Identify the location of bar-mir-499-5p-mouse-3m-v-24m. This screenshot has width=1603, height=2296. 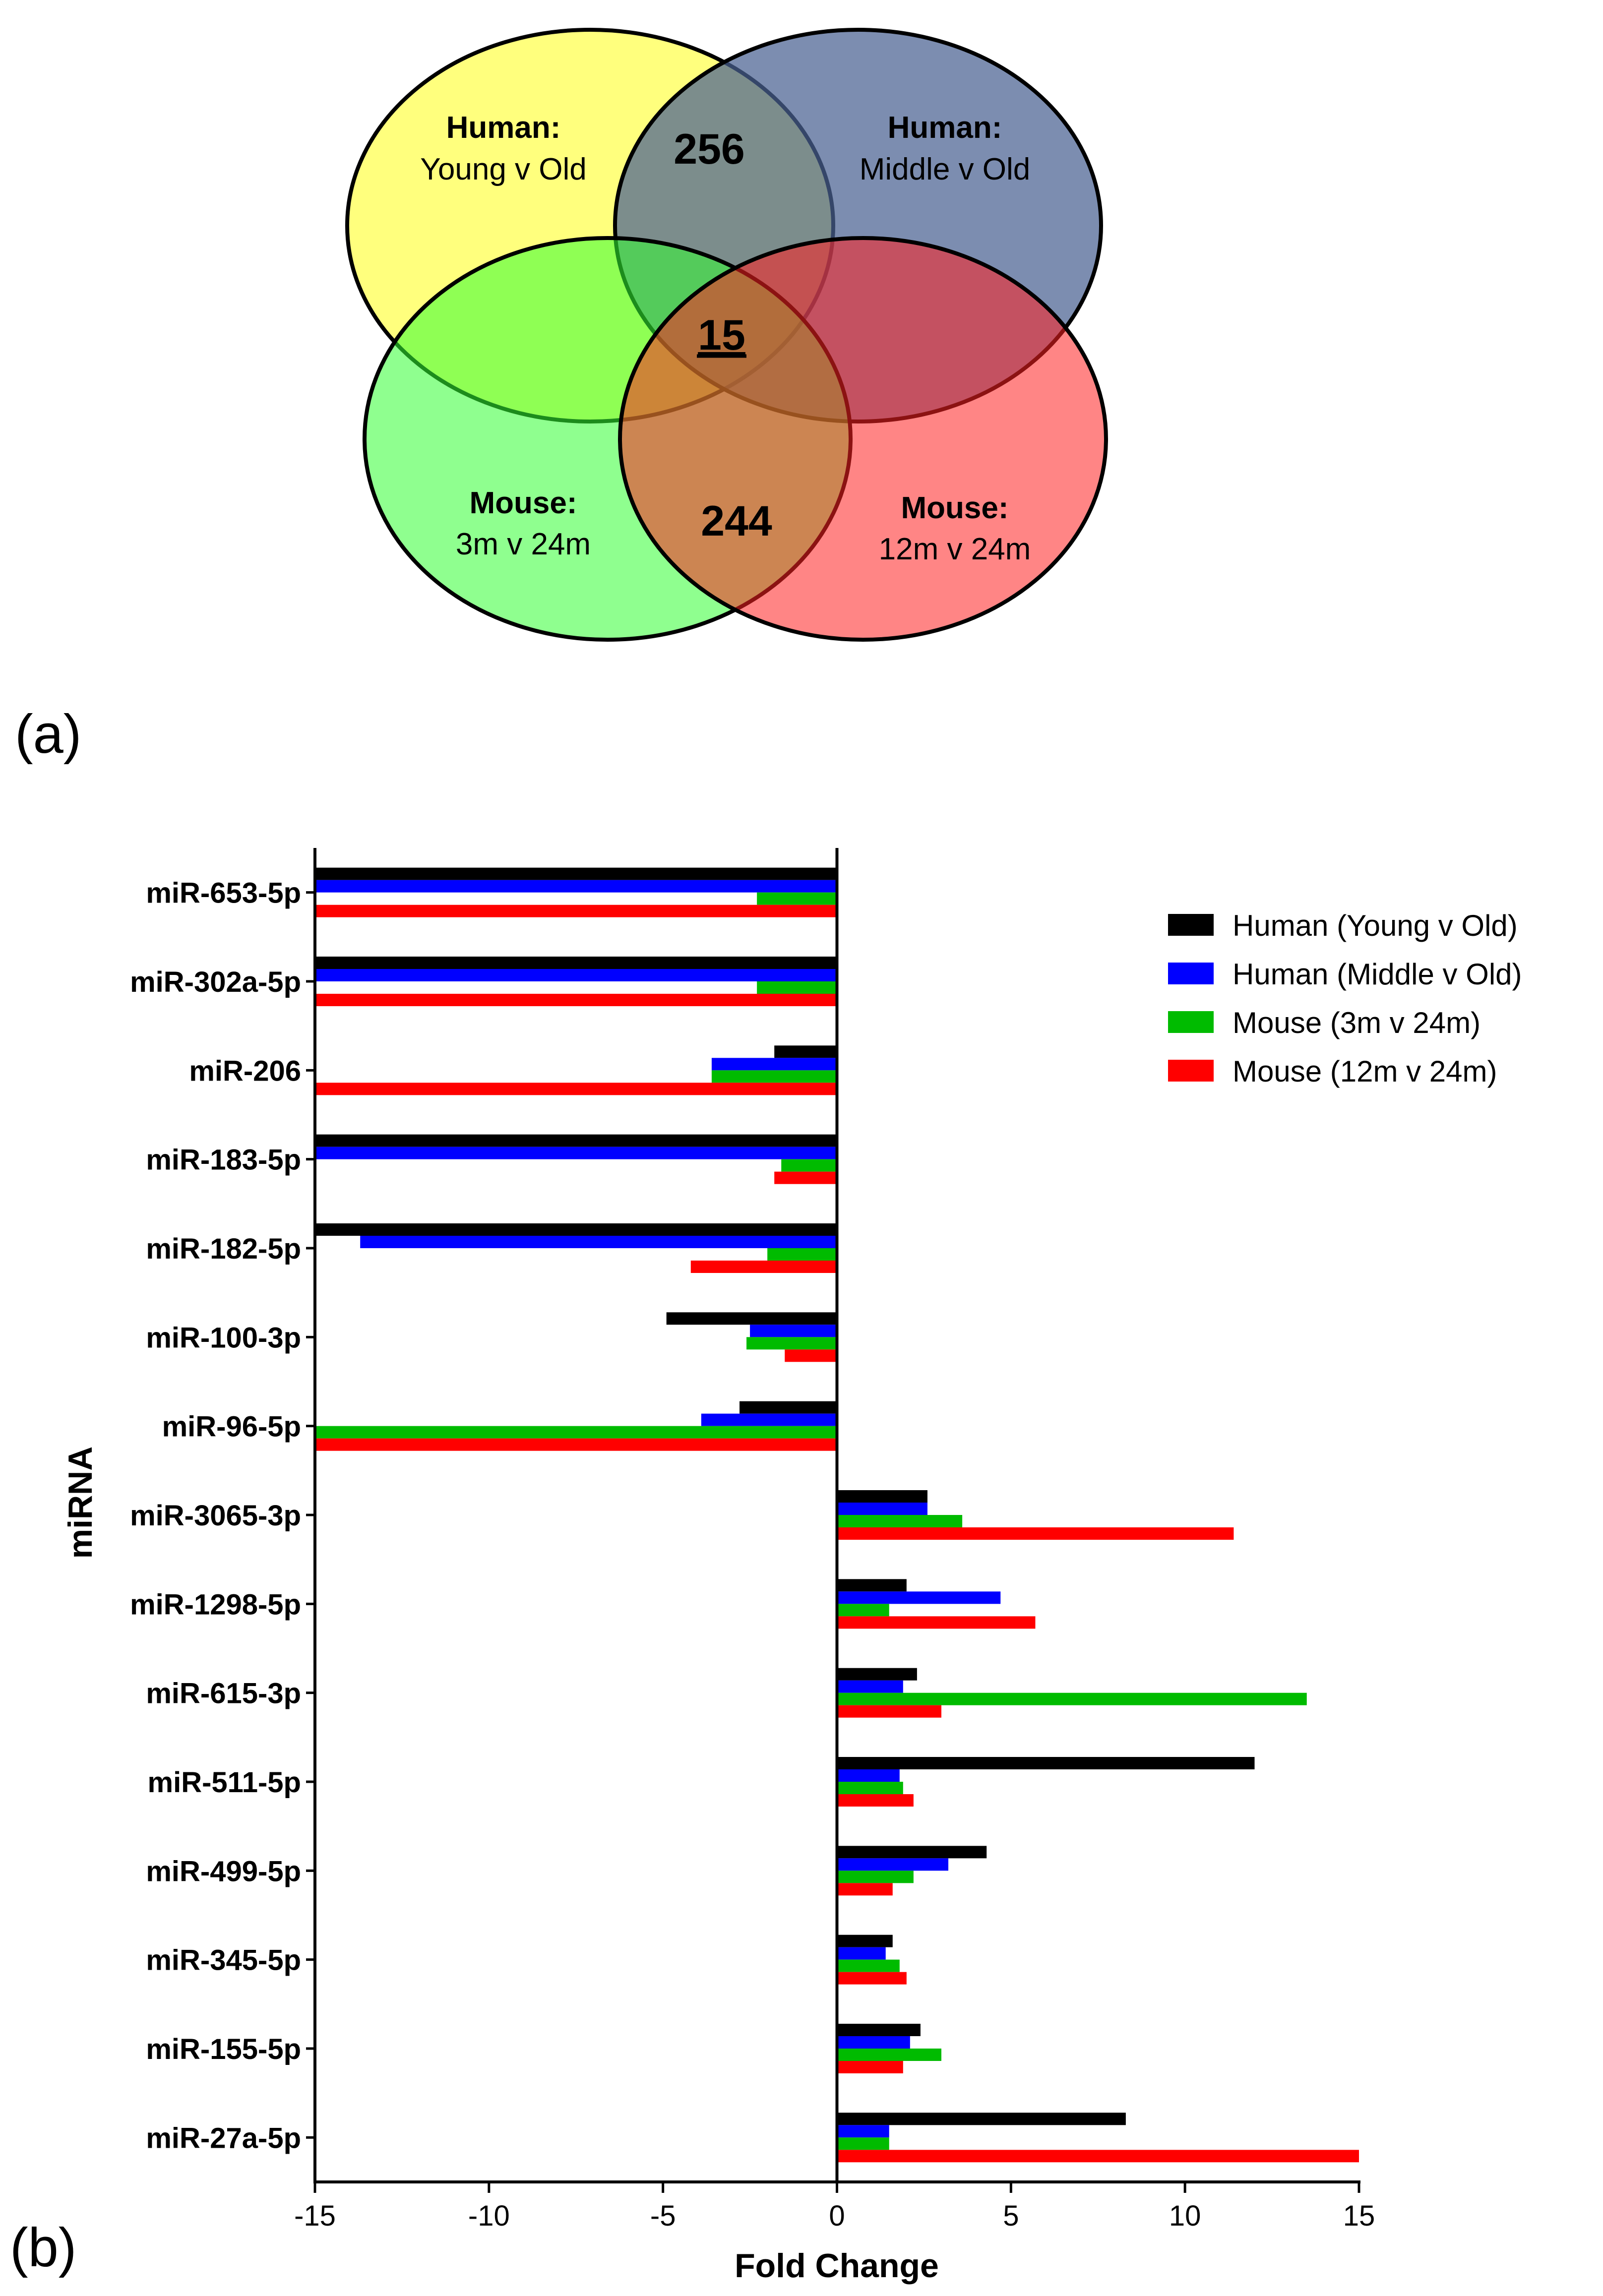
(876, 1877).